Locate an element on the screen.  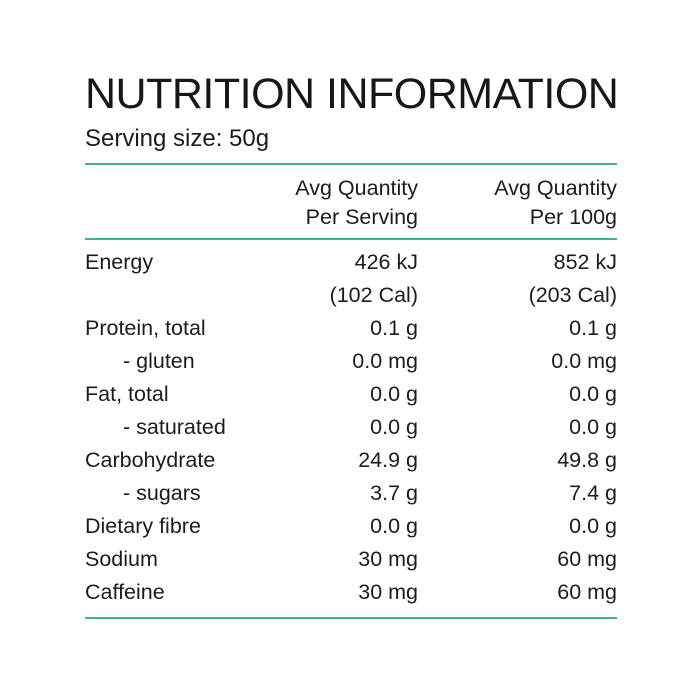
divider-header is located at coordinates (351, 239).